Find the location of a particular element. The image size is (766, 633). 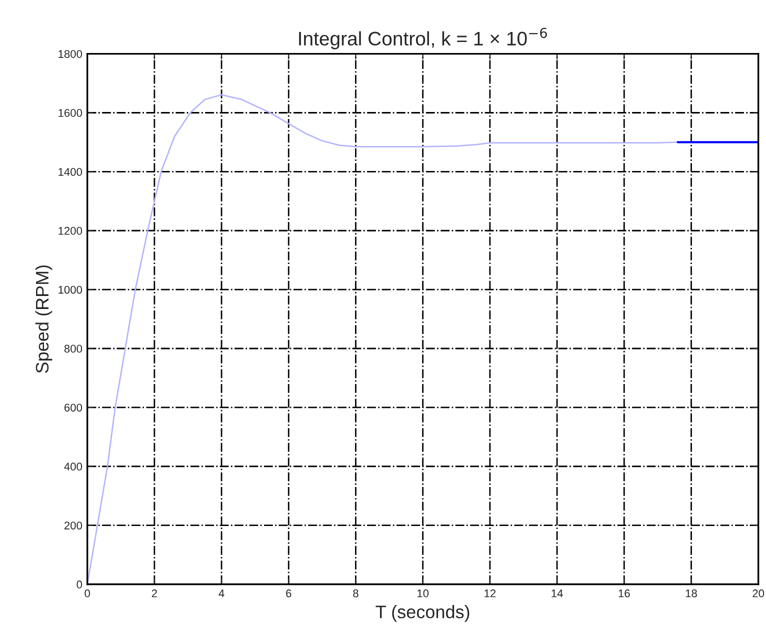

x-tick-label: 16 is located at coordinates (624, 593).